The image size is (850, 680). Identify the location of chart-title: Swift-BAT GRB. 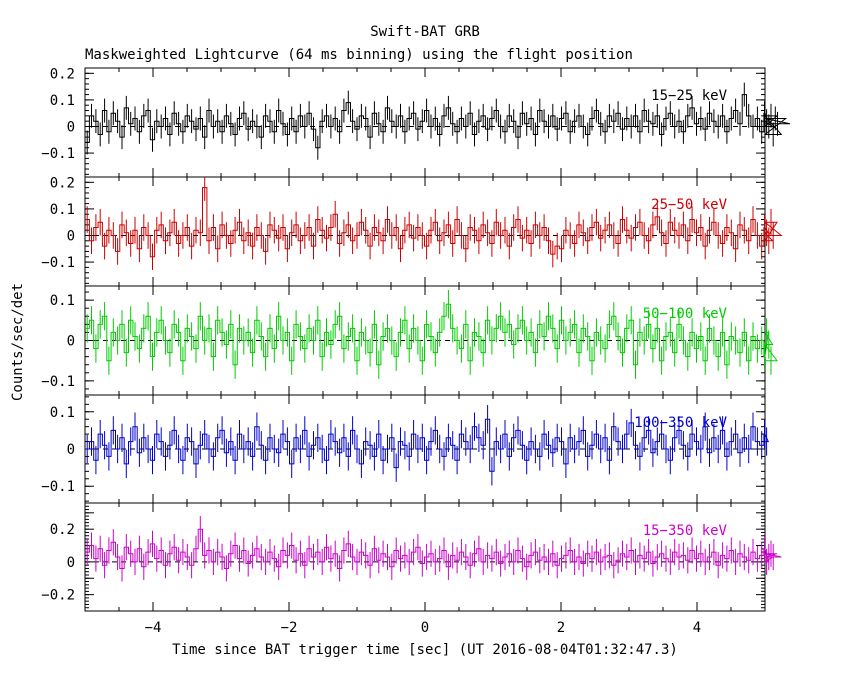
(425, 32).